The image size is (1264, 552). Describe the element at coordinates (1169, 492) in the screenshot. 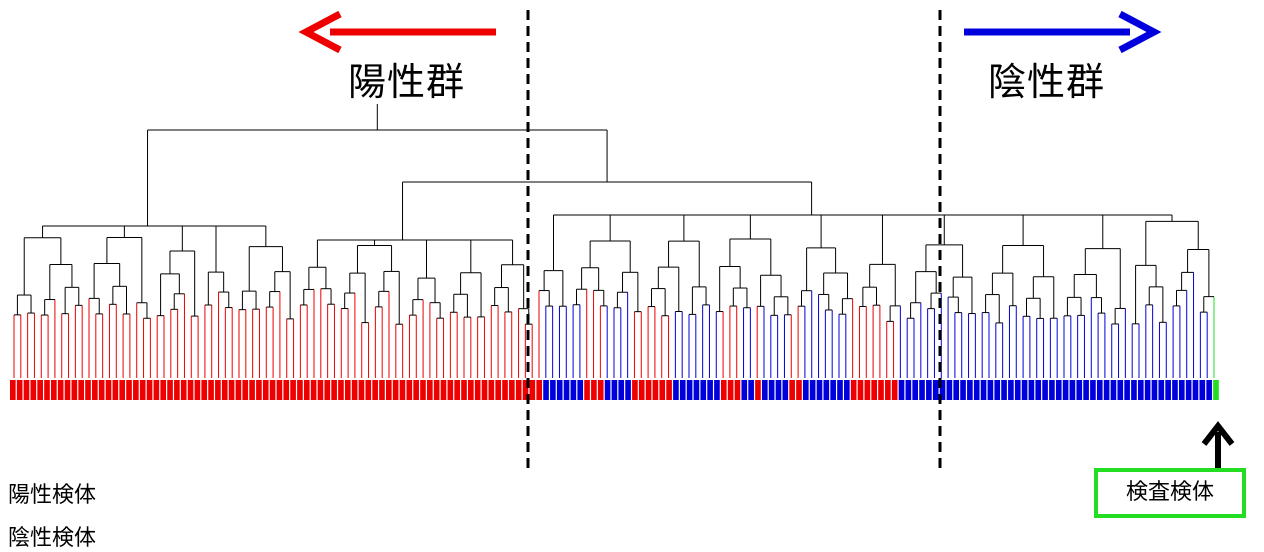

I see `test-sample-label: 検査検体` at that location.